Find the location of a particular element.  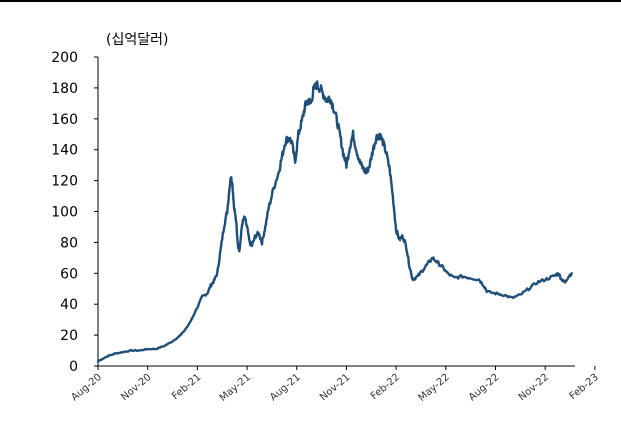

x-tick-label: Nov-22 is located at coordinates (534, 387).